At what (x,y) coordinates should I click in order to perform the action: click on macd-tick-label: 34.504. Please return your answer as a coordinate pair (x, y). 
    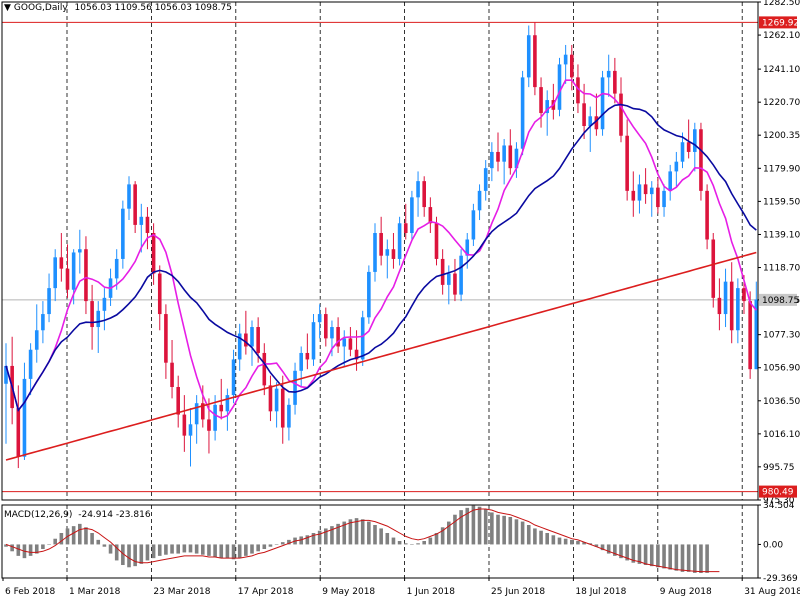
    Looking at the image, I should click on (779, 506).